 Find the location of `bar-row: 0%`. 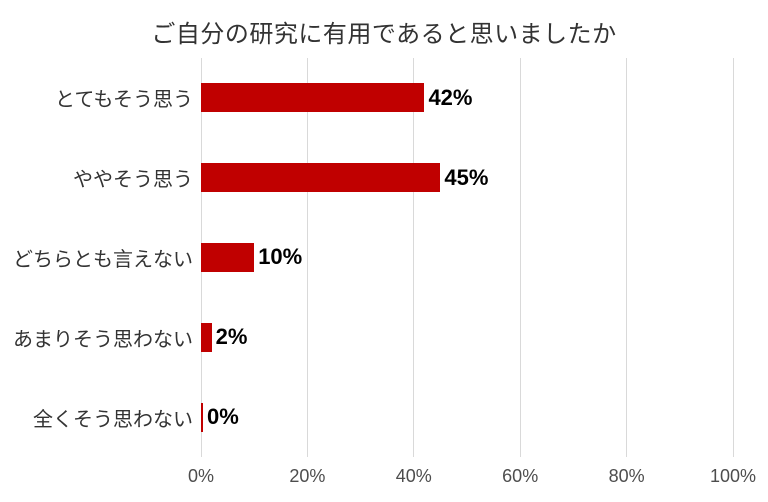

bar-row: 0% is located at coordinates (467, 417).